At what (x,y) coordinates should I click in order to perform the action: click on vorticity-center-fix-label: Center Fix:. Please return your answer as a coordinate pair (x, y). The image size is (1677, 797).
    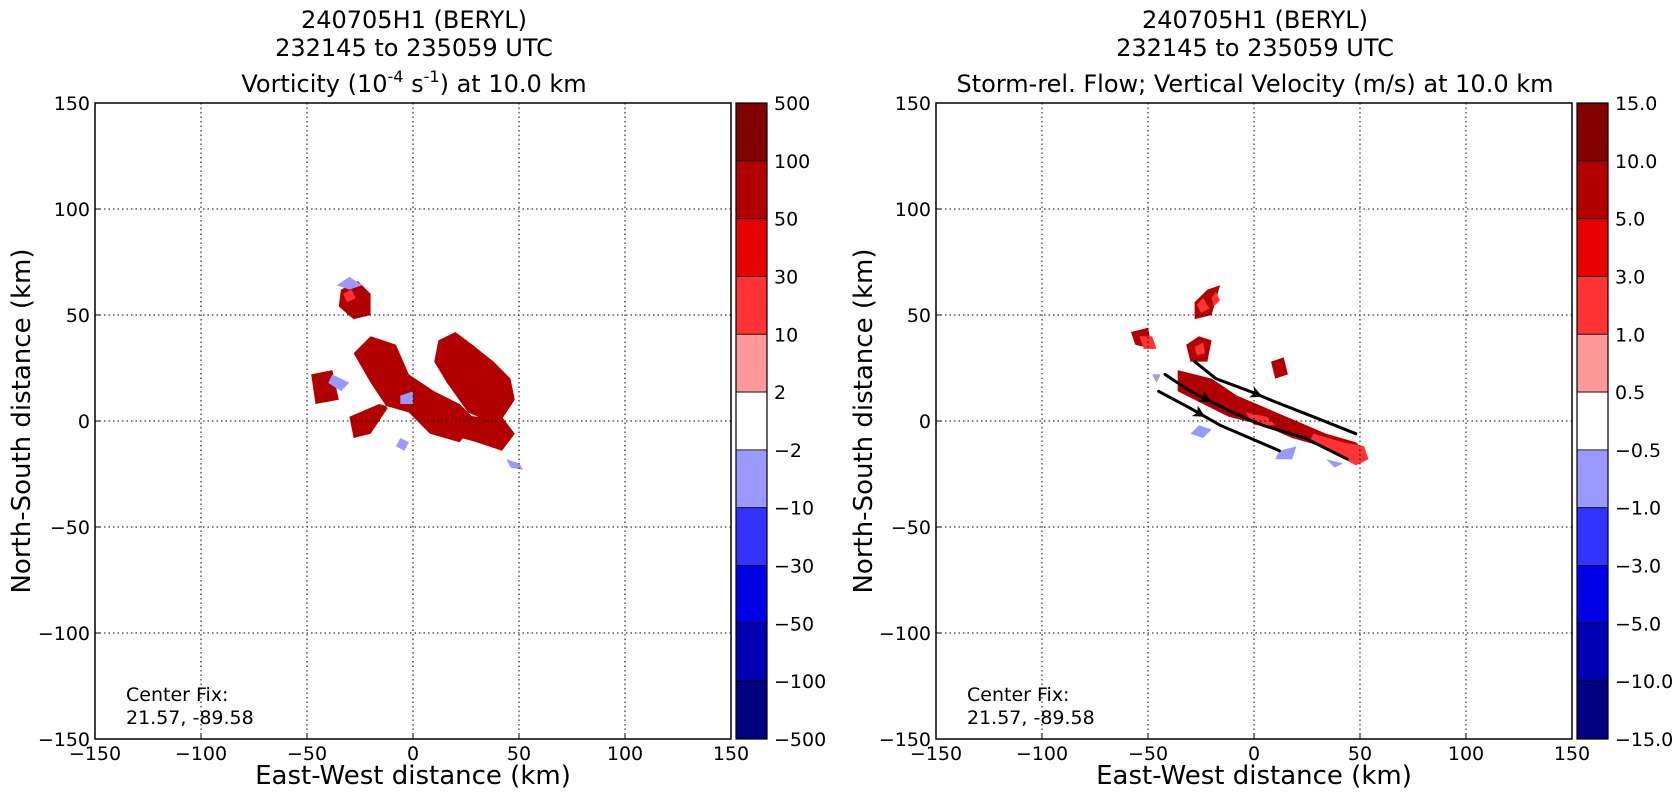
    Looking at the image, I should click on (177, 695).